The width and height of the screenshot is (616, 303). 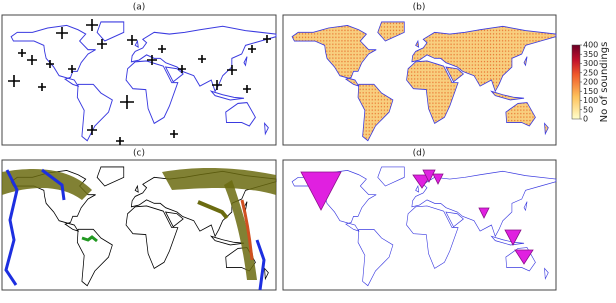 I want to click on colorbar-tick-label: 0, so click(x=585, y=119).